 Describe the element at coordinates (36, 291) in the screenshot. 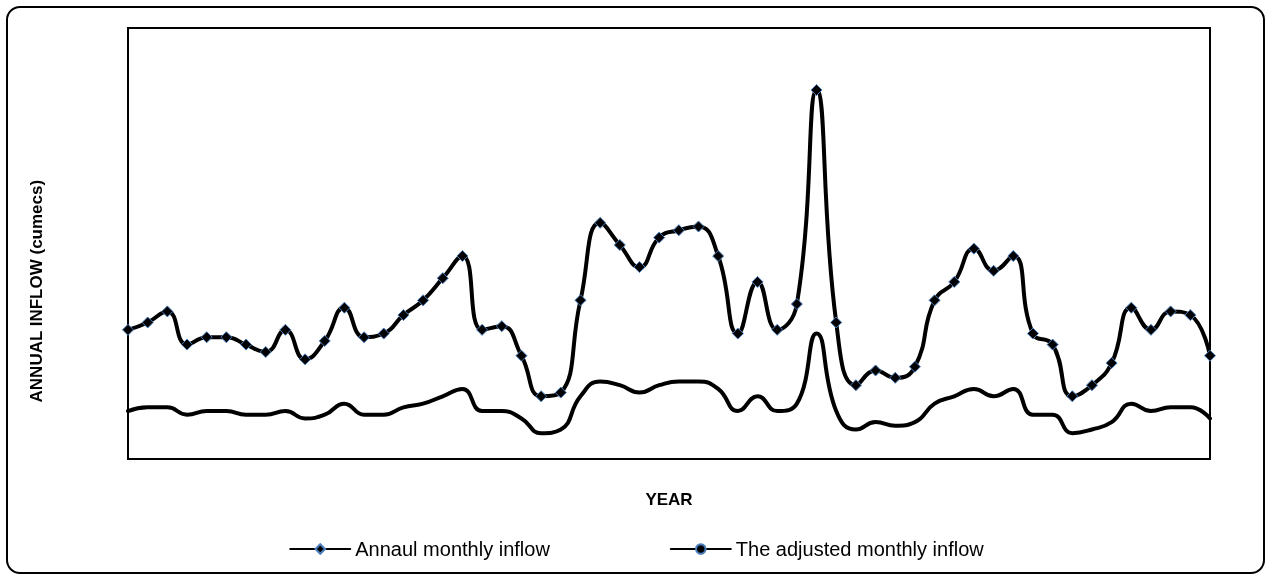

I see `y-axis-title: ANNUAL INFLOW (cumecs)` at that location.